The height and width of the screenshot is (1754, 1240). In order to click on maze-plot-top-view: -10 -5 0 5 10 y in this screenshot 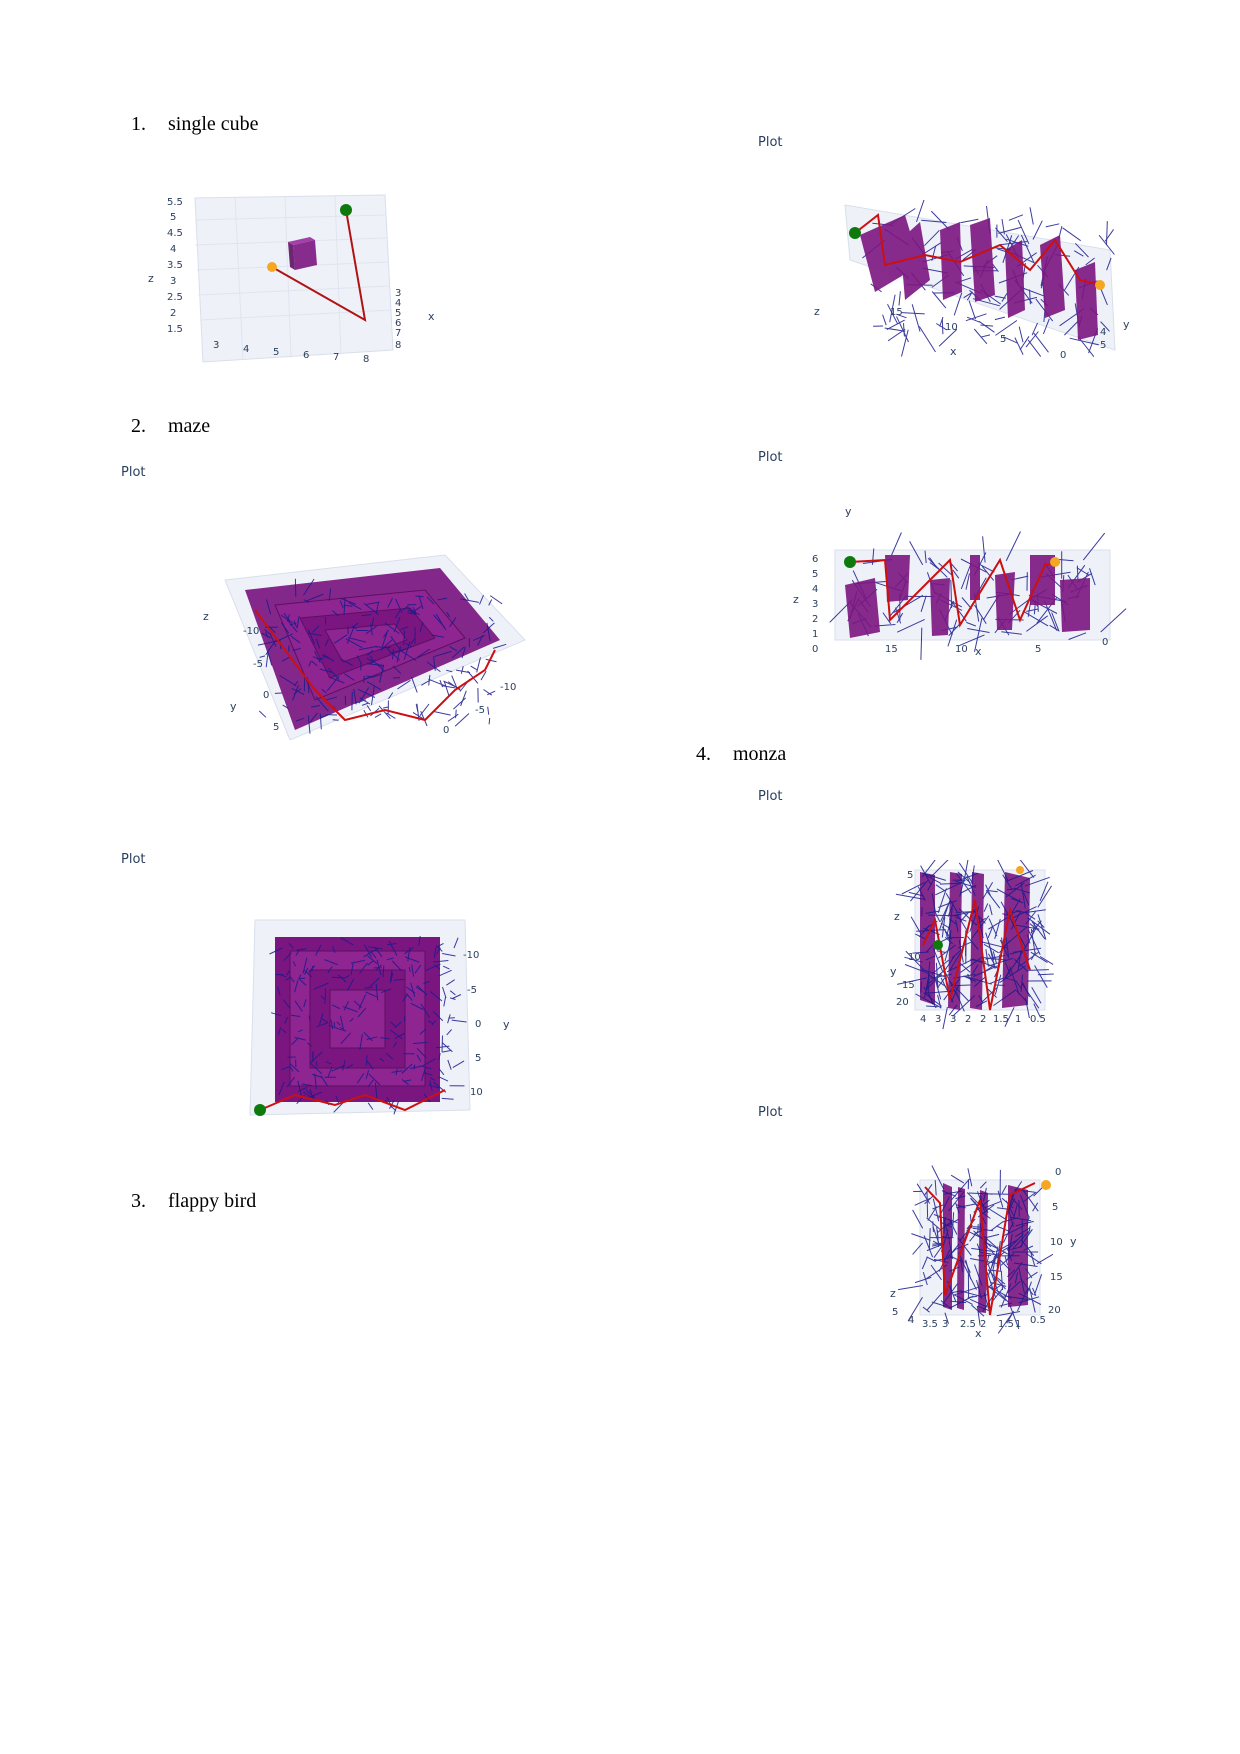, I will do `click(385, 1017)`.